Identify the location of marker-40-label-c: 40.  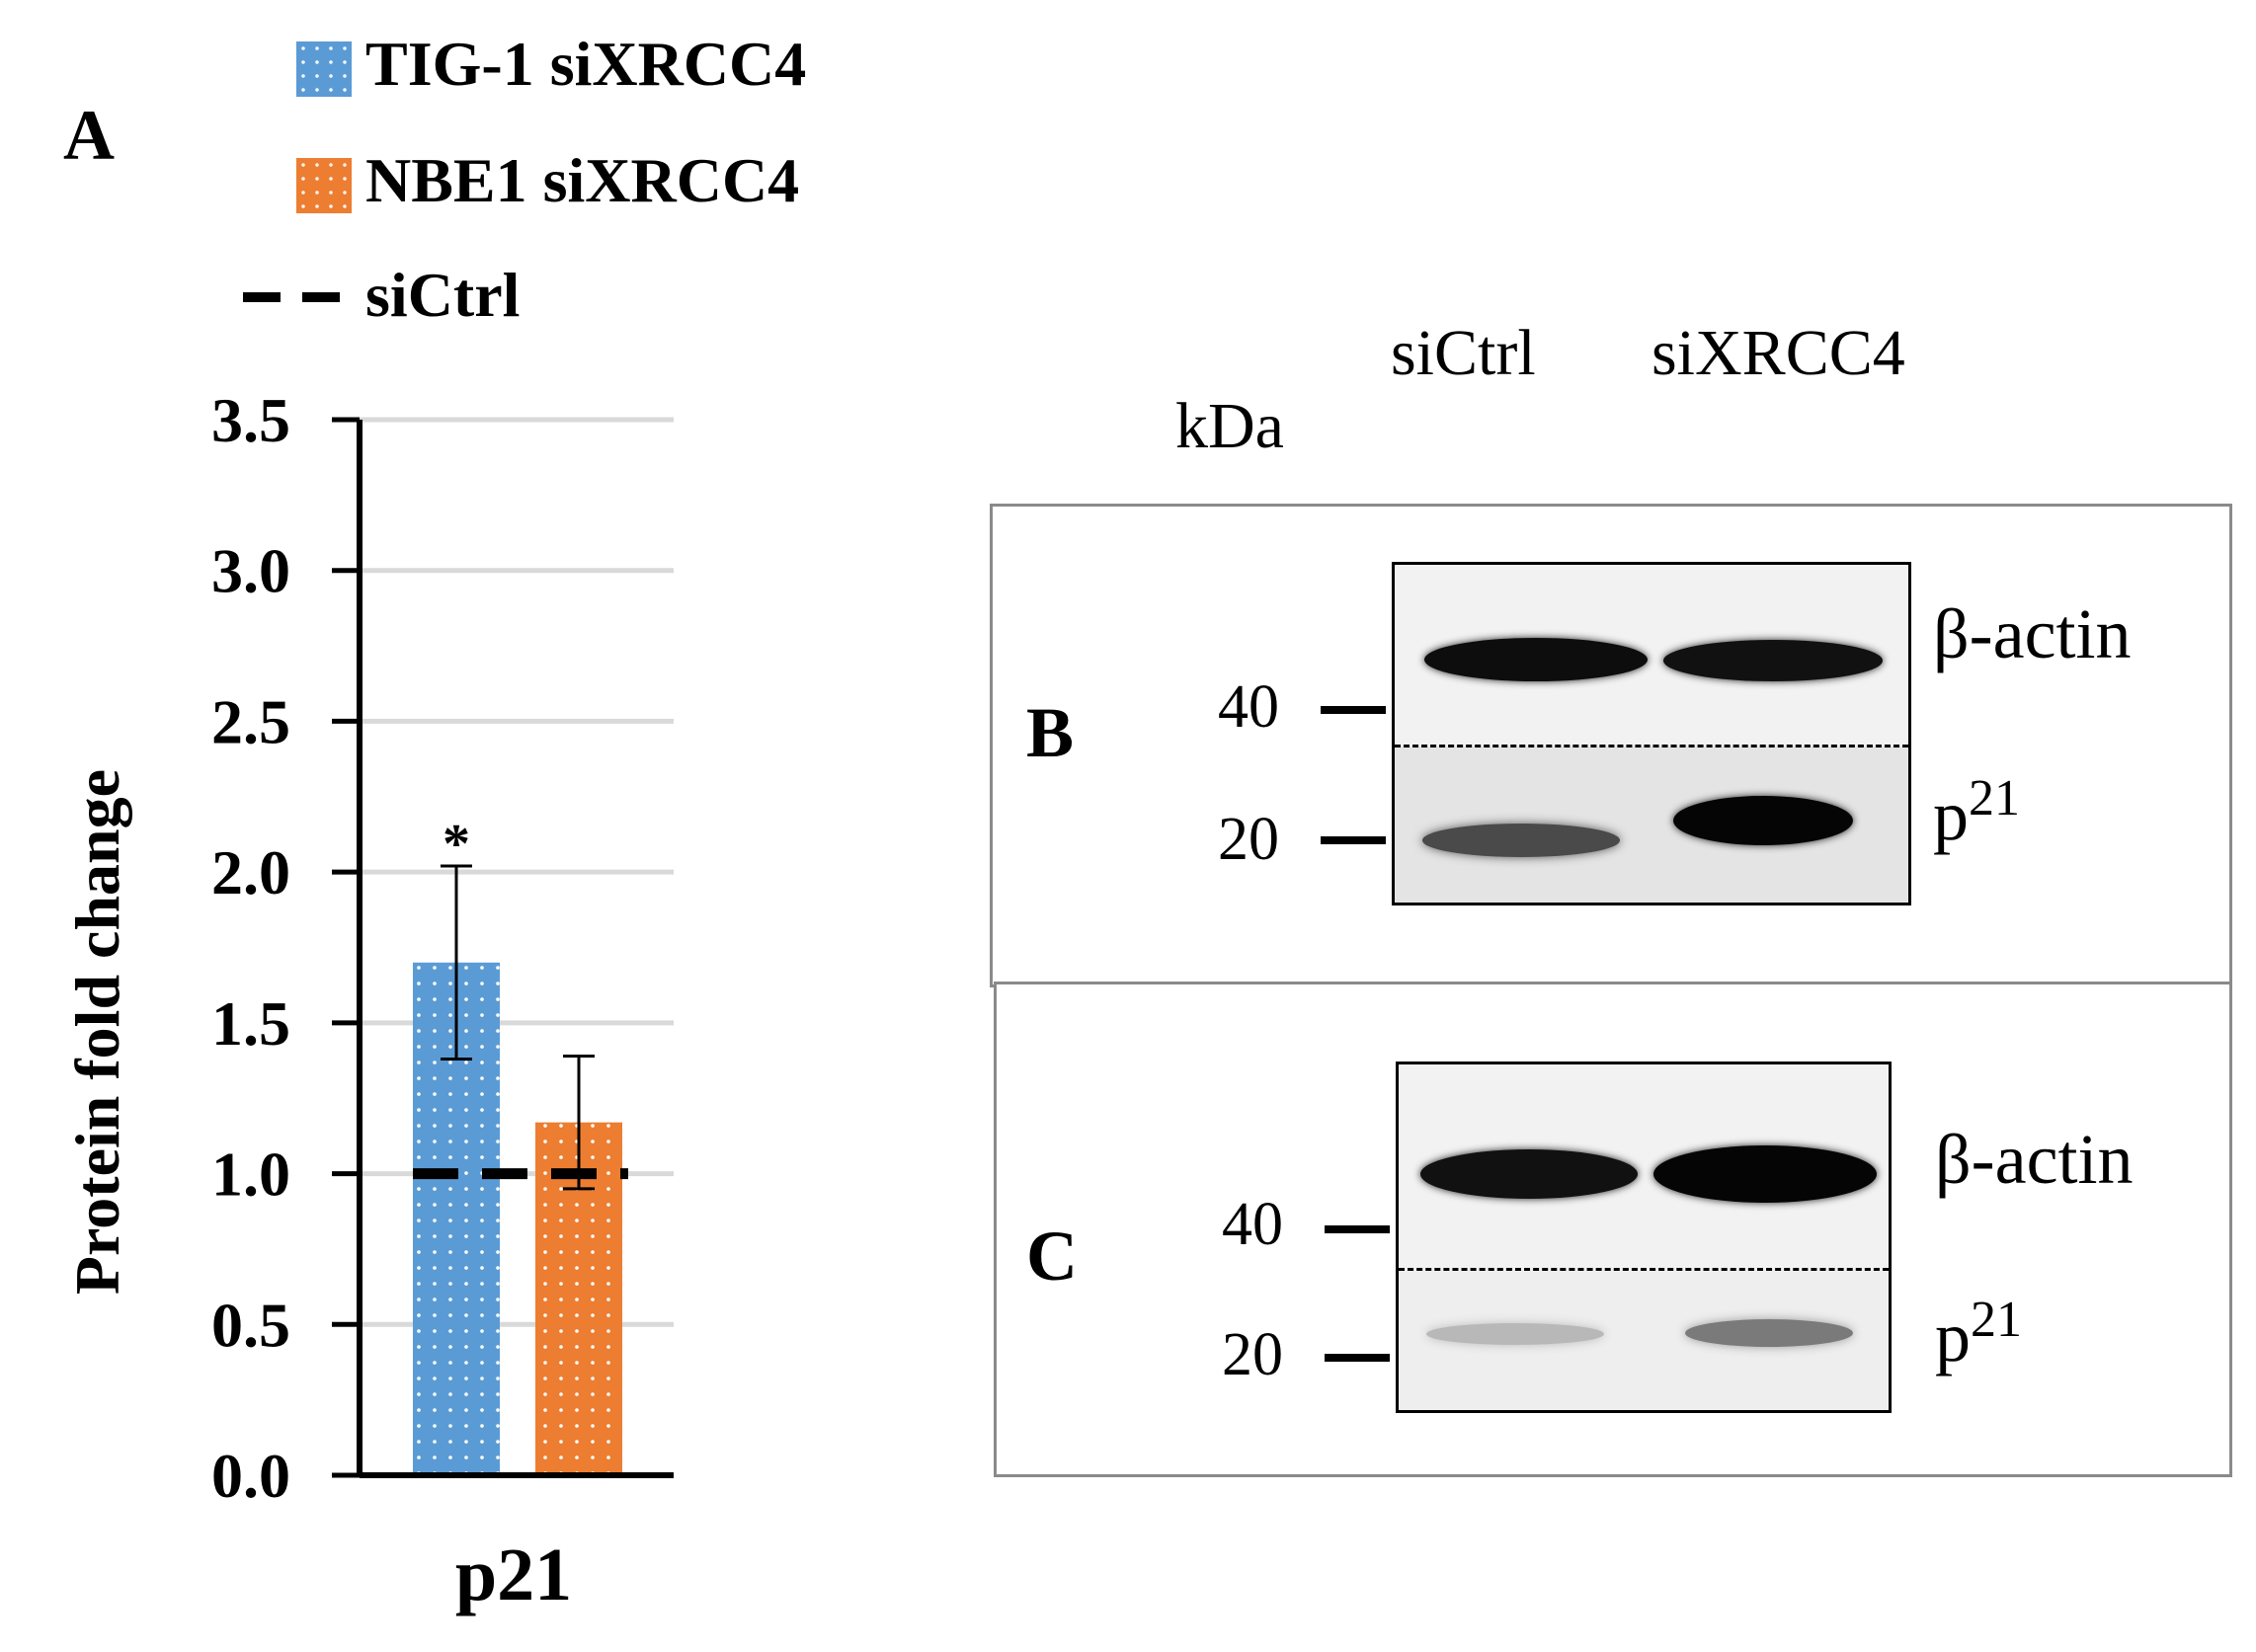
(1253, 1224).